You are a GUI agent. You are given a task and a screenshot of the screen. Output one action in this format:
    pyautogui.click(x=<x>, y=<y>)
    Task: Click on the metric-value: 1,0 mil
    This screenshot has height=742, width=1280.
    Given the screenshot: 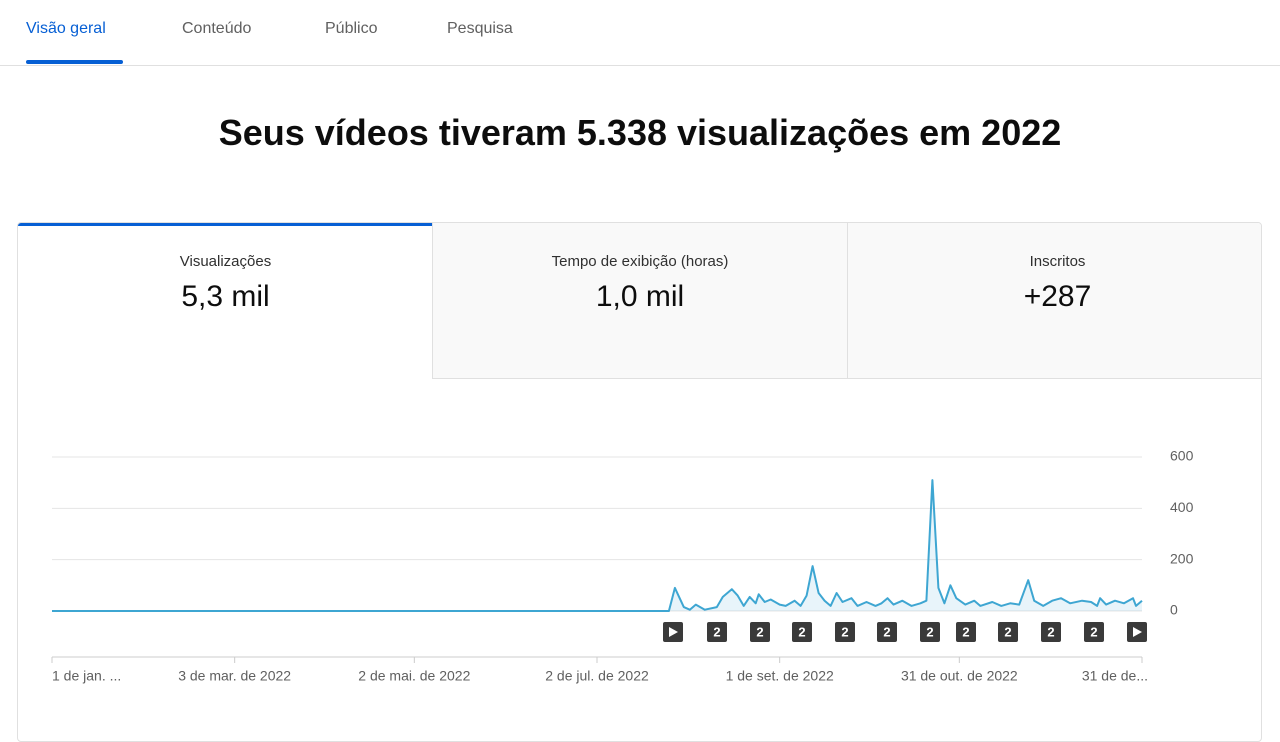 What is the action you would take?
    pyautogui.click(x=640, y=296)
    